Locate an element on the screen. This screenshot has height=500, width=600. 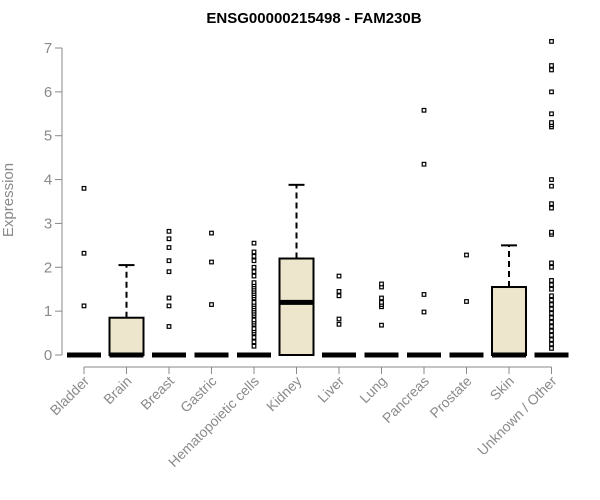
y-tick-label: 7 is located at coordinates (48, 48).